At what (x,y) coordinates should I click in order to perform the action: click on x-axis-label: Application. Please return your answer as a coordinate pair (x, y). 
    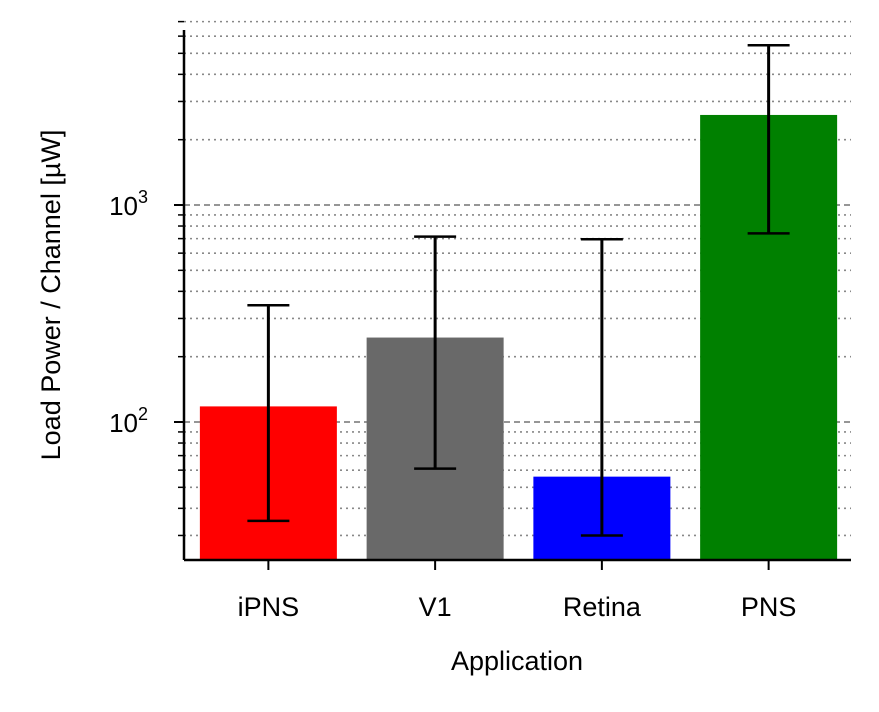
    Looking at the image, I should click on (517, 661).